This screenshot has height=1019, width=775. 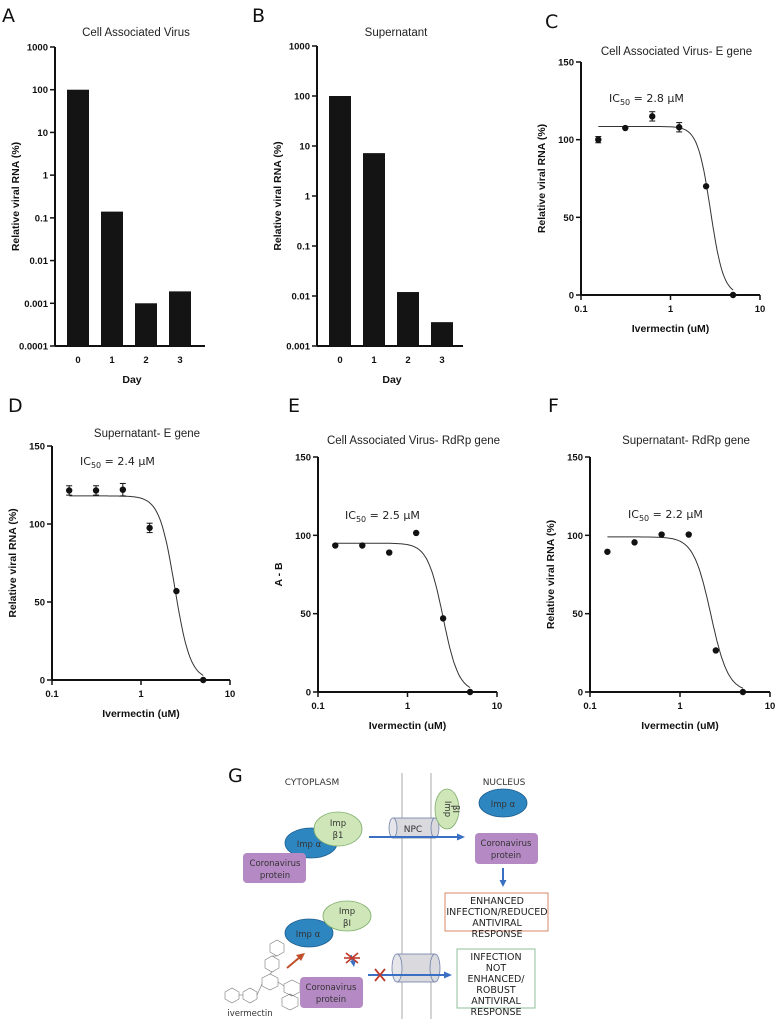 What do you see at coordinates (497, 923) in the screenshot?
I see `outcome-enhanced-line-3: ANTIVIRAL` at bounding box center [497, 923].